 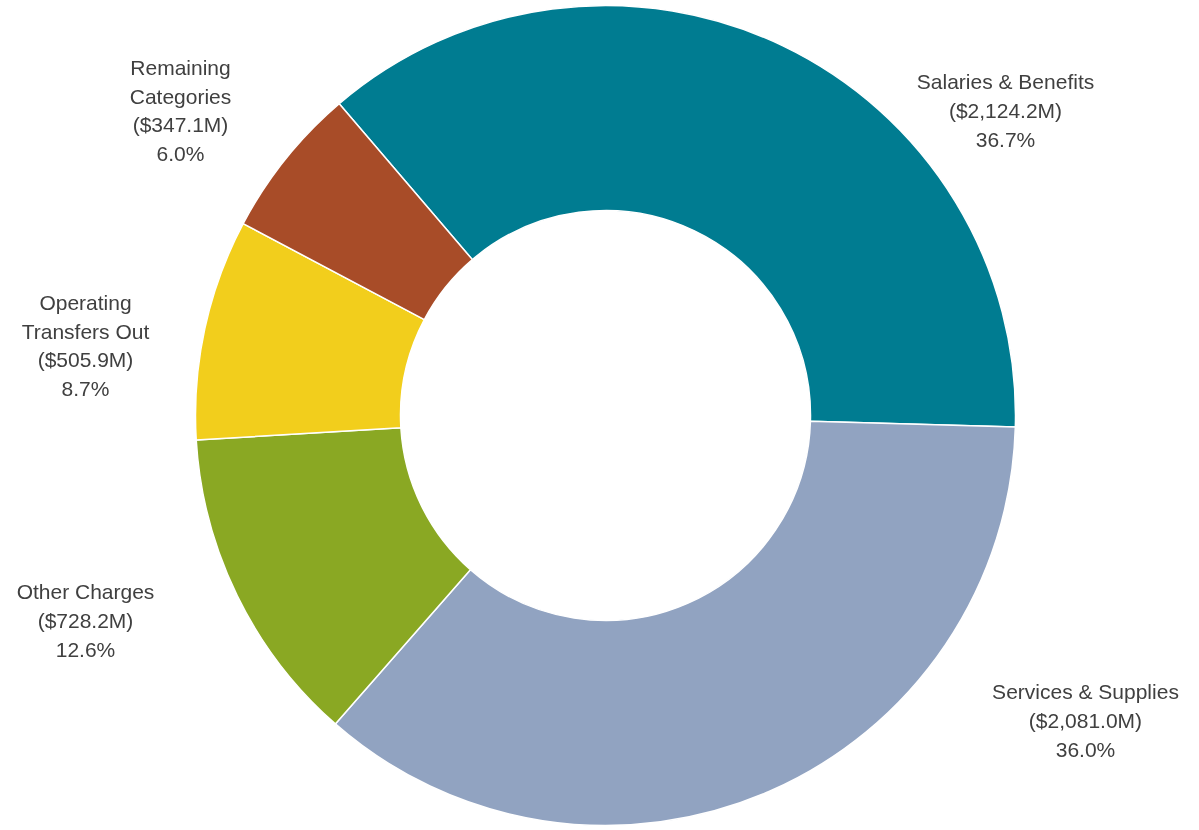 I want to click on slice-label: Remaining Categories, so click(x=180, y=81).